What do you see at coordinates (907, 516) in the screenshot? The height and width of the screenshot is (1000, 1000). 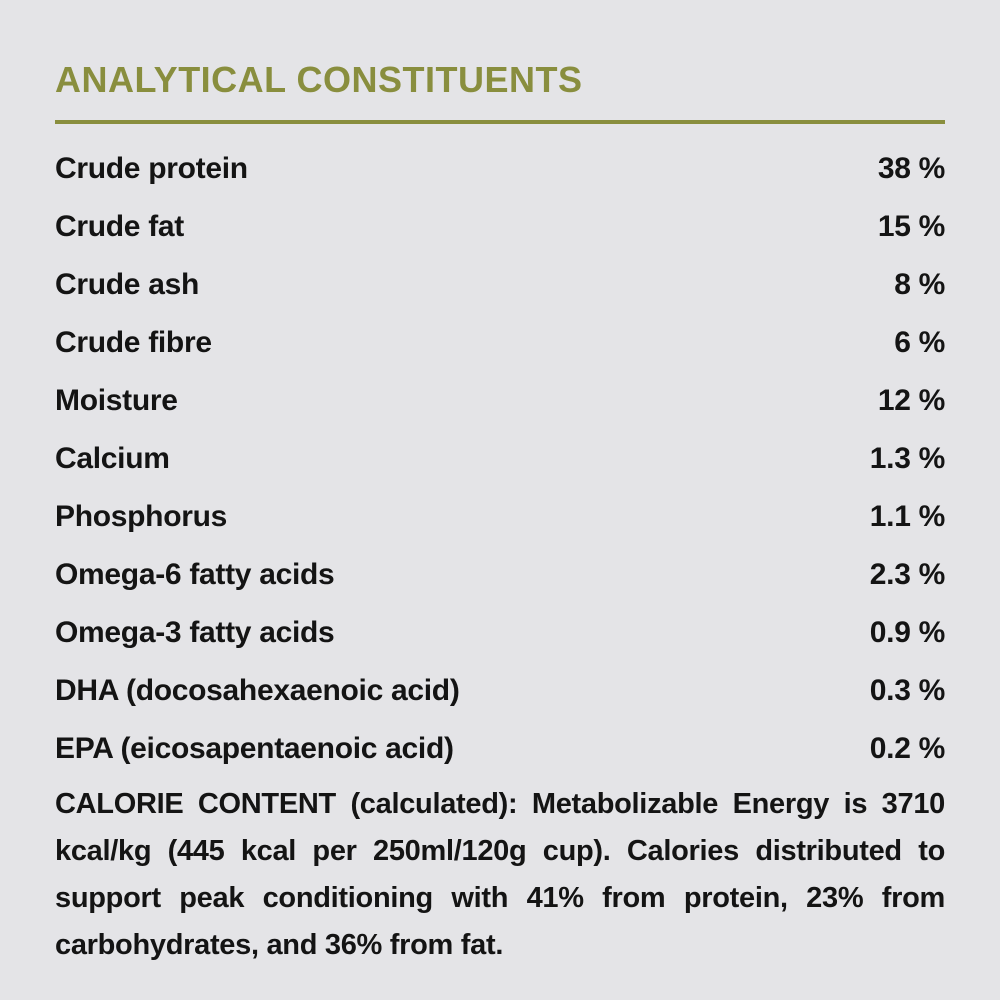 I see `constituent-value: 1.1 %` at bounding box center [907, 516].